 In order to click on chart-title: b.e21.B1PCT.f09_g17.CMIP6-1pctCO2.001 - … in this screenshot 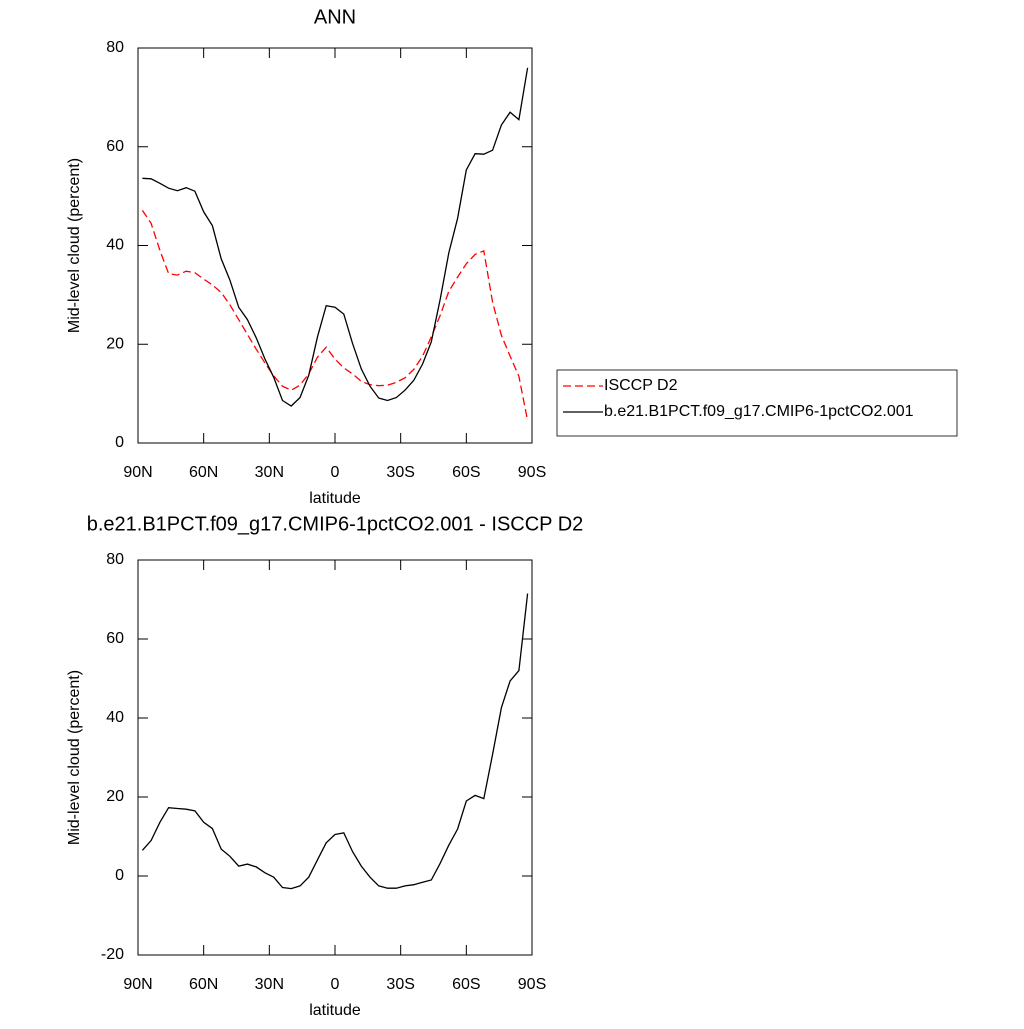, I will do `click(335, 524)`.